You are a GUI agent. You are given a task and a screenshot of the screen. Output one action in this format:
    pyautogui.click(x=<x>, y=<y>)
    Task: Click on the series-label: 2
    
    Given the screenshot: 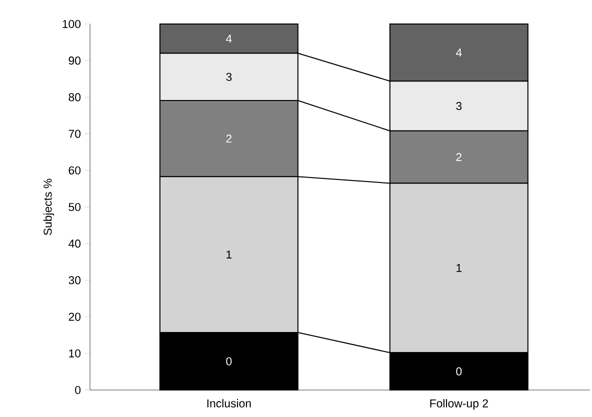 What is the action you would take?
    pyautogui.click(x=459, y=157)
    